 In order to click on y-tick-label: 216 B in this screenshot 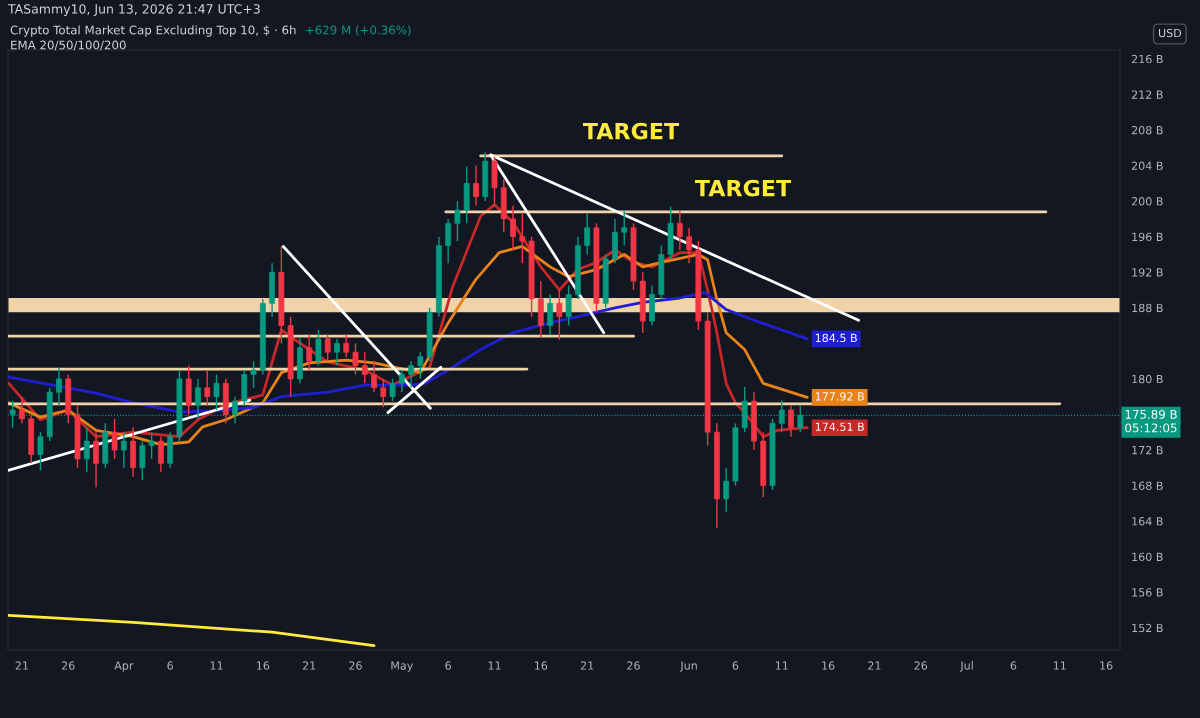, I will do `click(1147, 59)`.